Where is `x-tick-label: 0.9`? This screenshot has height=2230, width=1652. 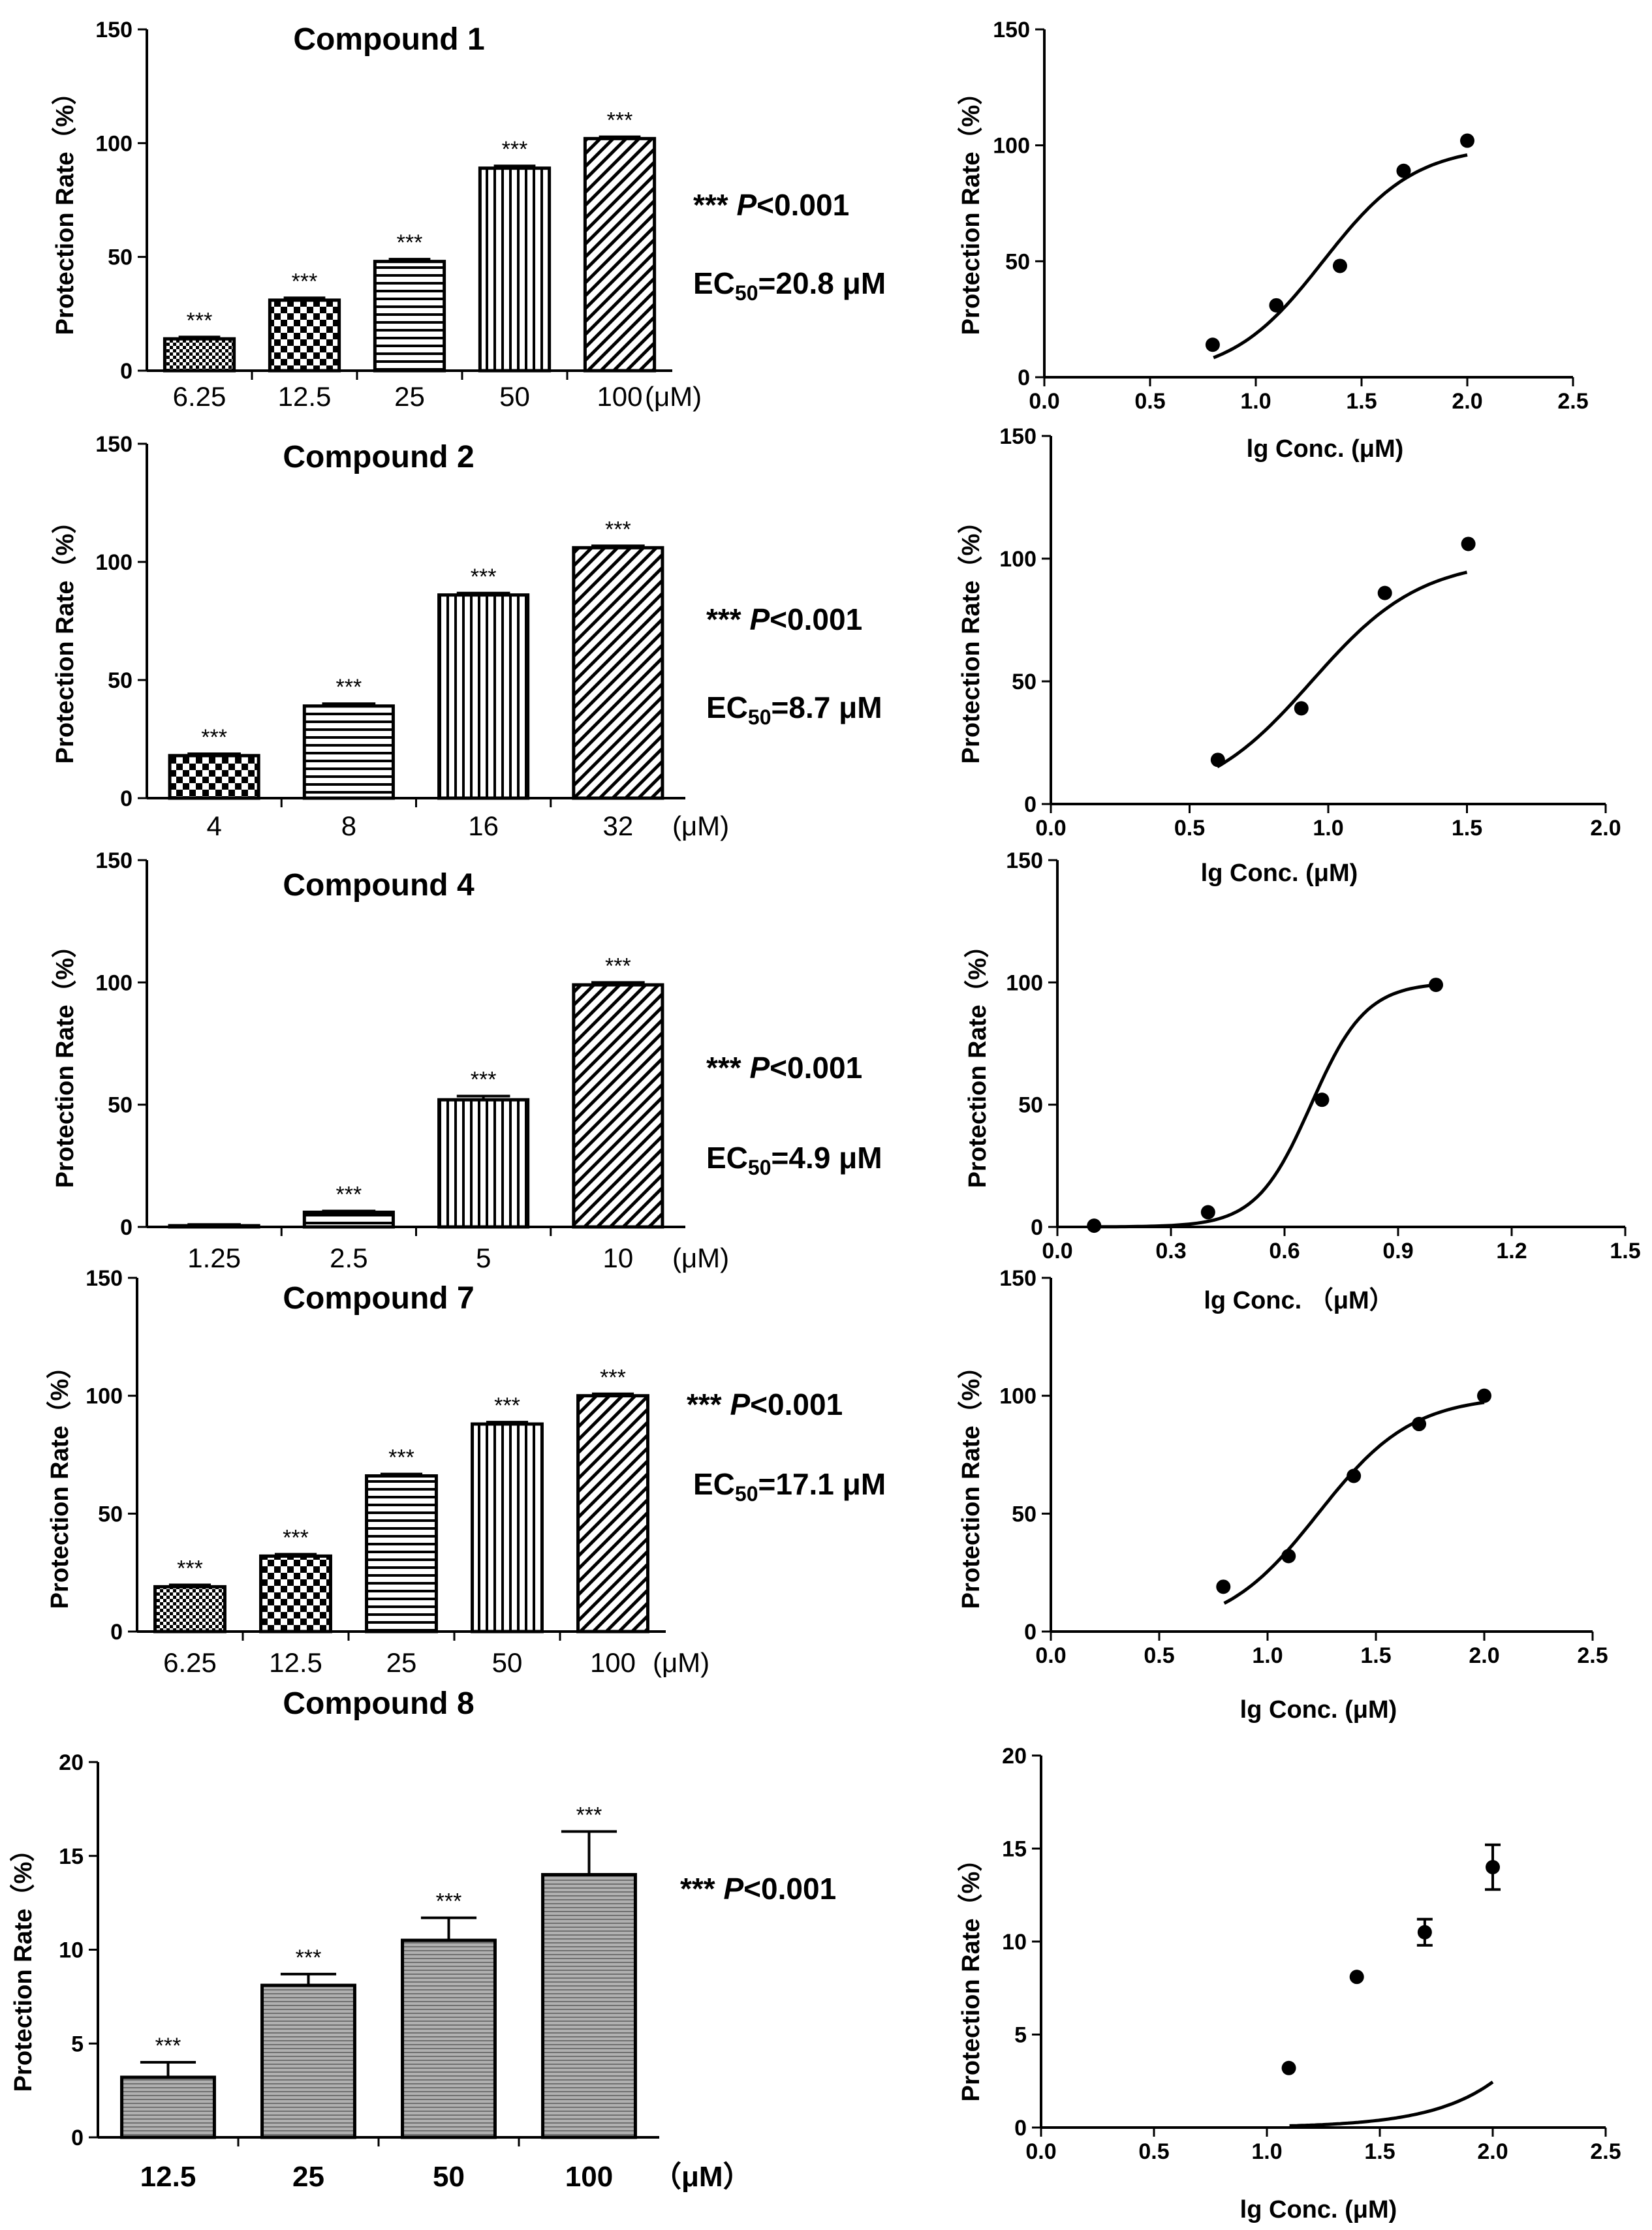
x-tick-label: 0.9 is located at coordinates (1397, 1251).